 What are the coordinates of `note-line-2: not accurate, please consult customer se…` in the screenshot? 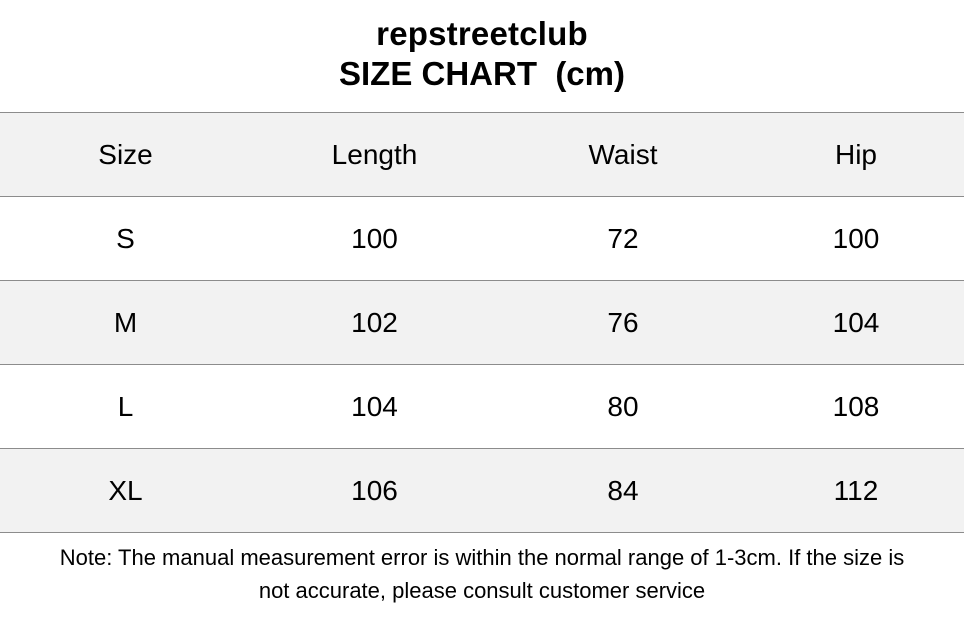 It's located at (482, 590).